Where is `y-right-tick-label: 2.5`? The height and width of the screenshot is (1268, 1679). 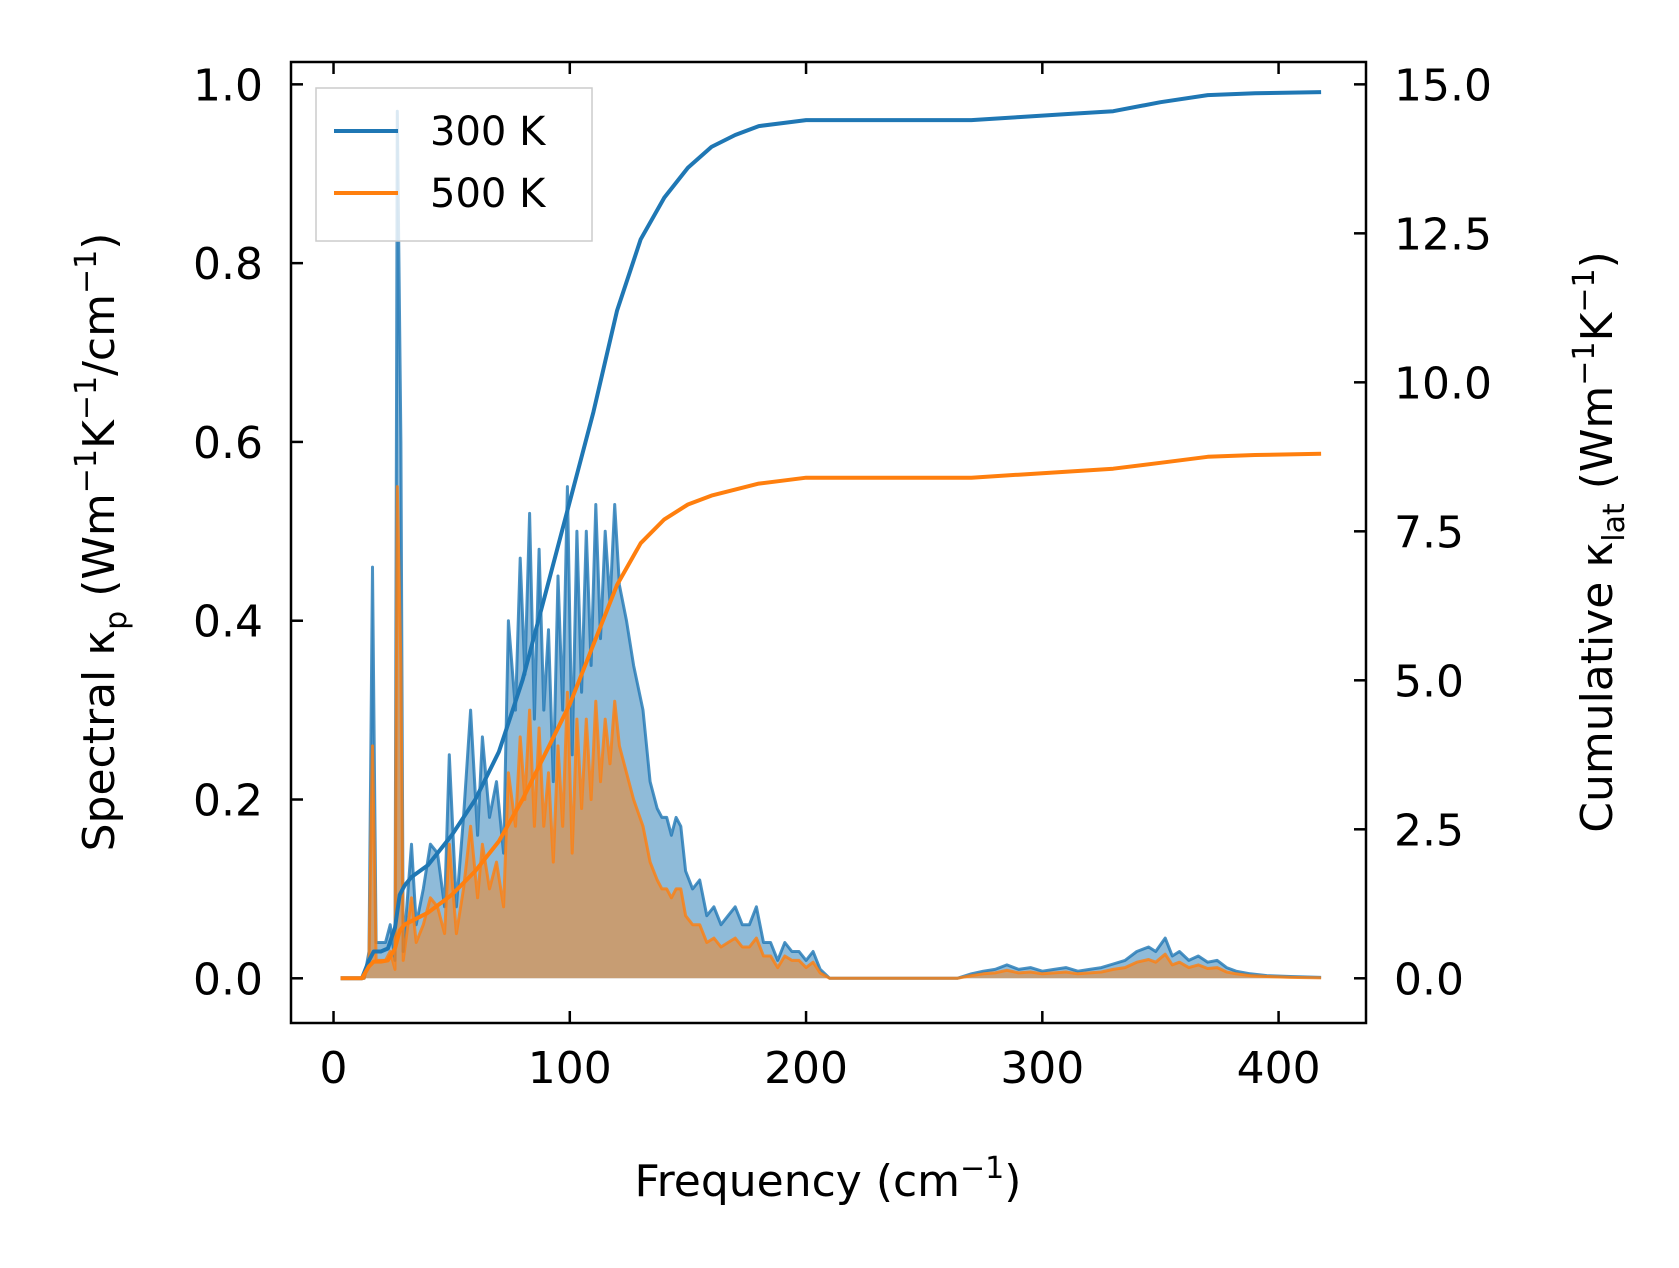 y-right-tick-label: 2.5 is located at coordinates (1429, 830).